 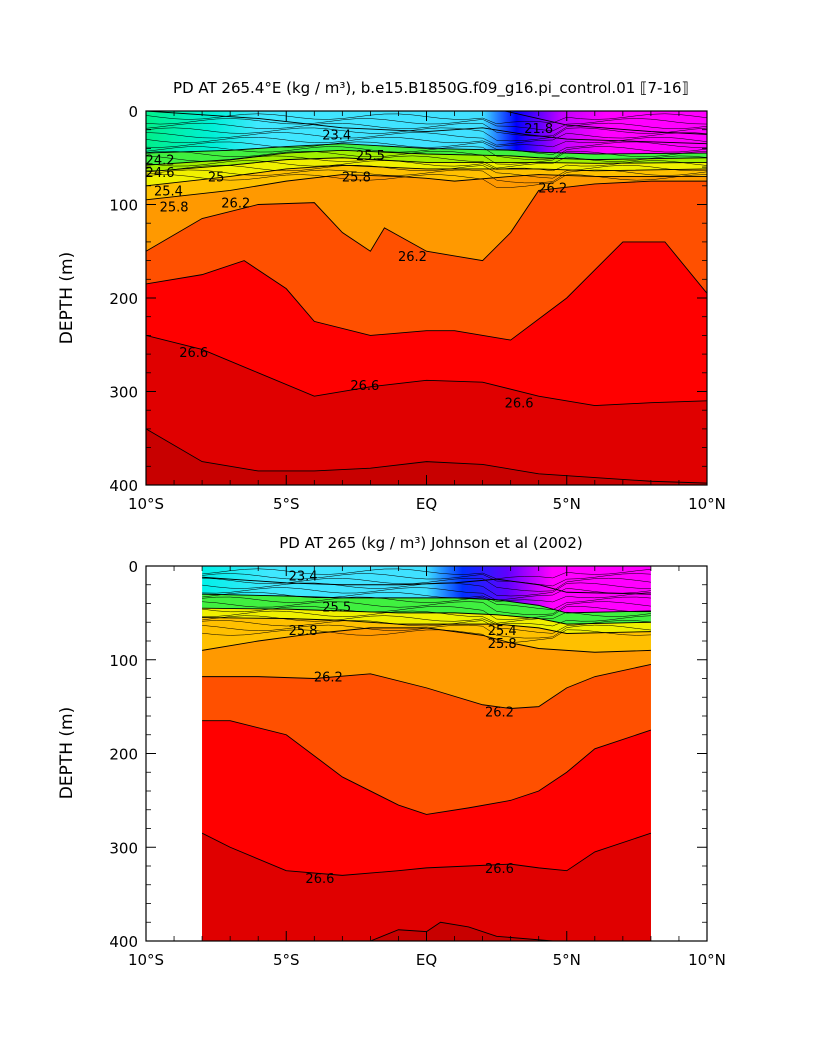 I want to click on x-tick-label: 5°S, so click(x=286, y=504).